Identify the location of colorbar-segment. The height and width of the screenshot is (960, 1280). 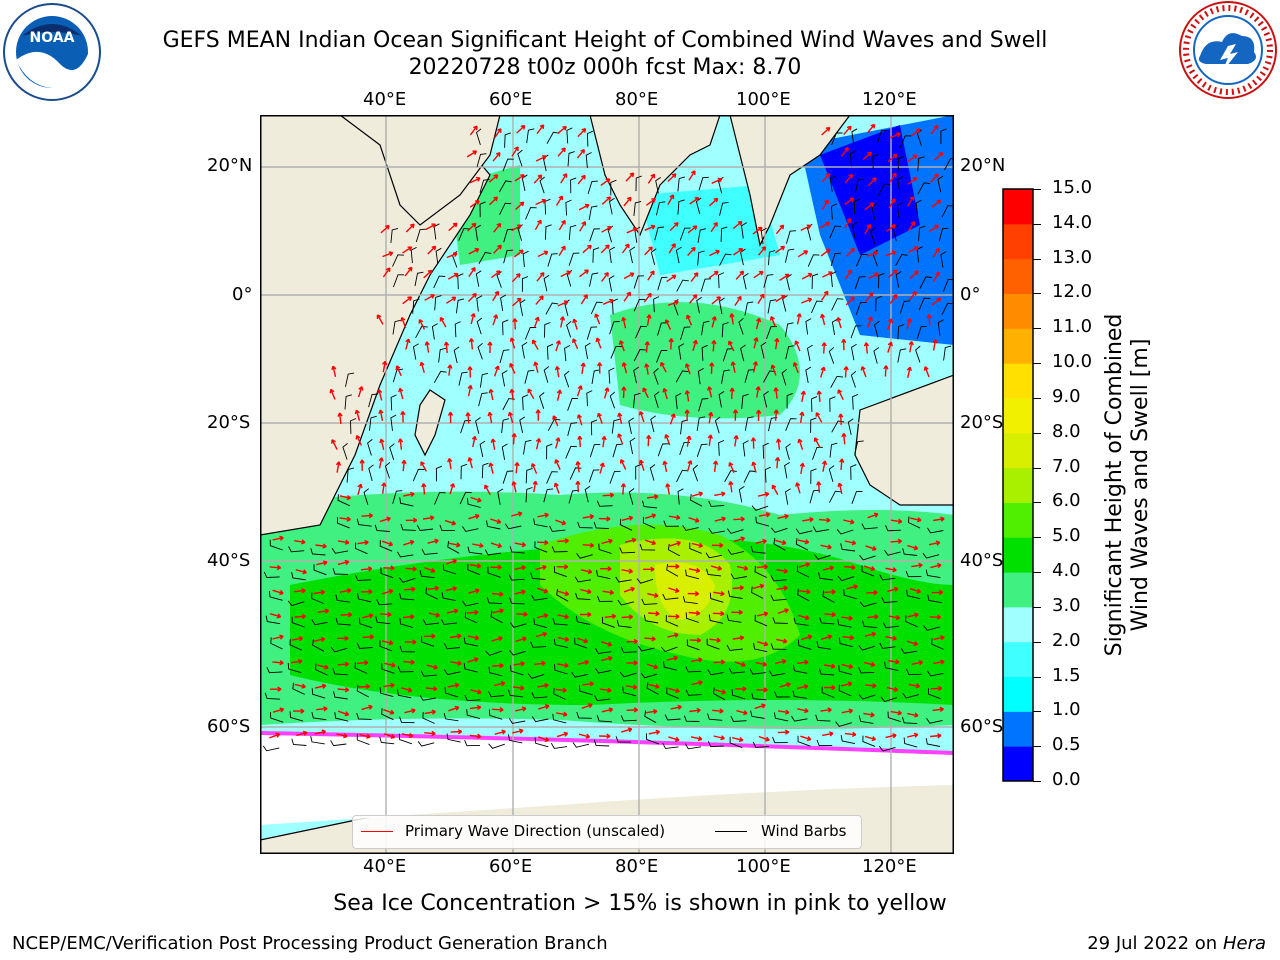
(1018, 381).